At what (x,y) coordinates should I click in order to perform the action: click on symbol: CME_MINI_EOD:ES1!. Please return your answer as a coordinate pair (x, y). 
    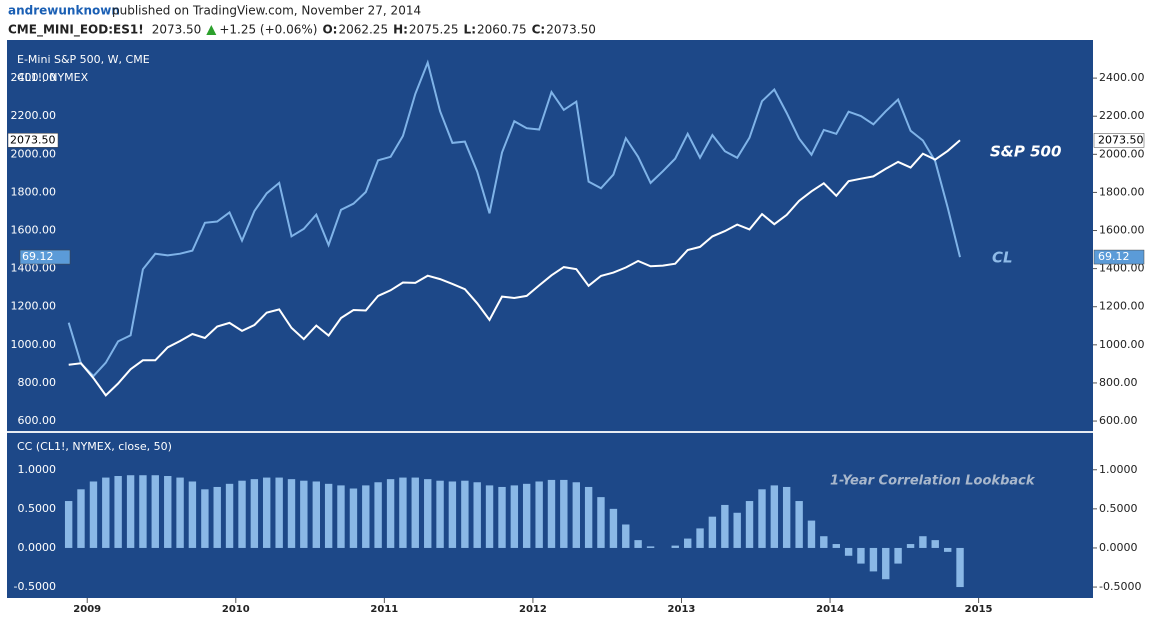
    Looking at the image, I should click on (76, 30).